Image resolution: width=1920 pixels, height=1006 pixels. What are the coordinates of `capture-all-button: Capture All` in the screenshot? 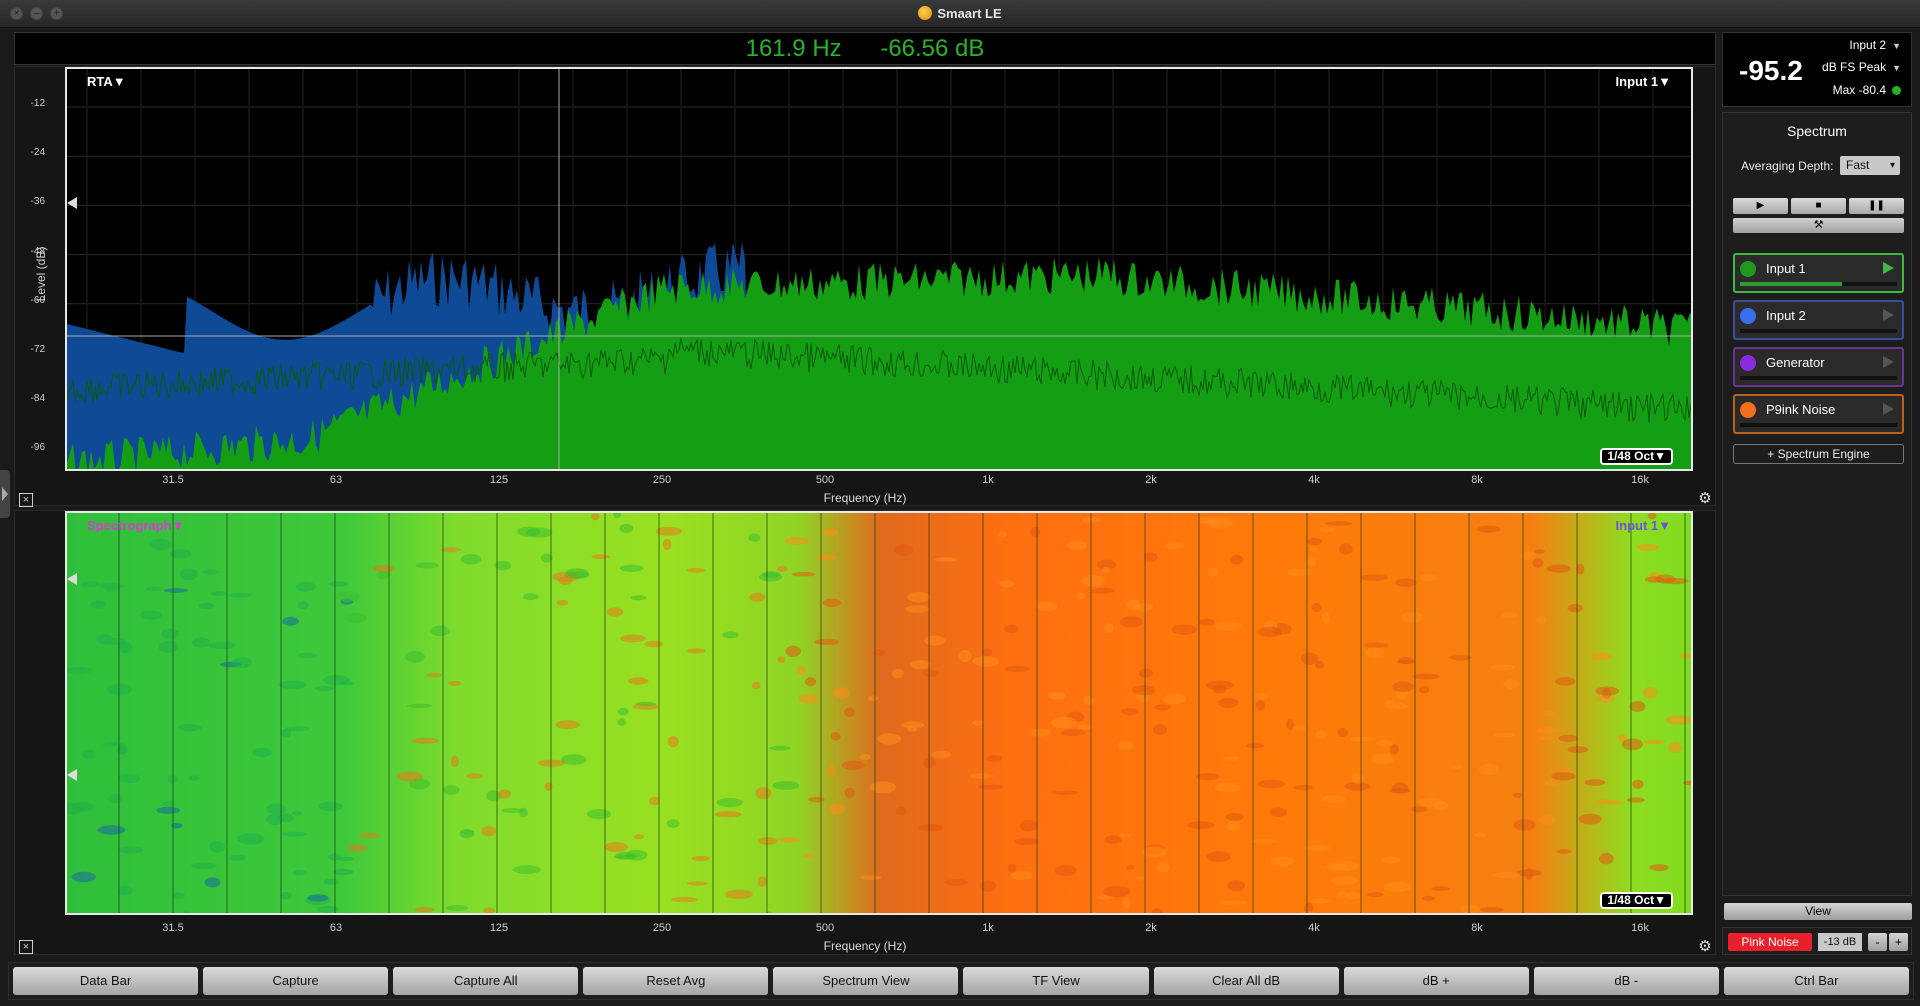 It's located at (486, 981).